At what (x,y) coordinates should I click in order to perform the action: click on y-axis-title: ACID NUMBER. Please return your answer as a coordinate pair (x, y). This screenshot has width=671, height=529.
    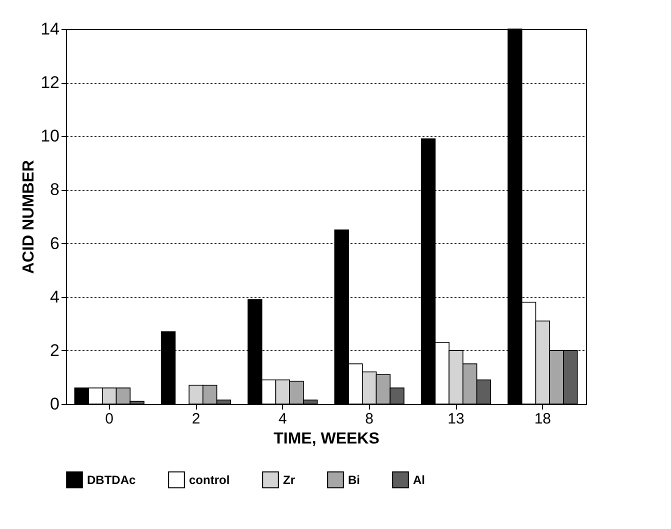
    Looking at the image, I should click on (29, 217).